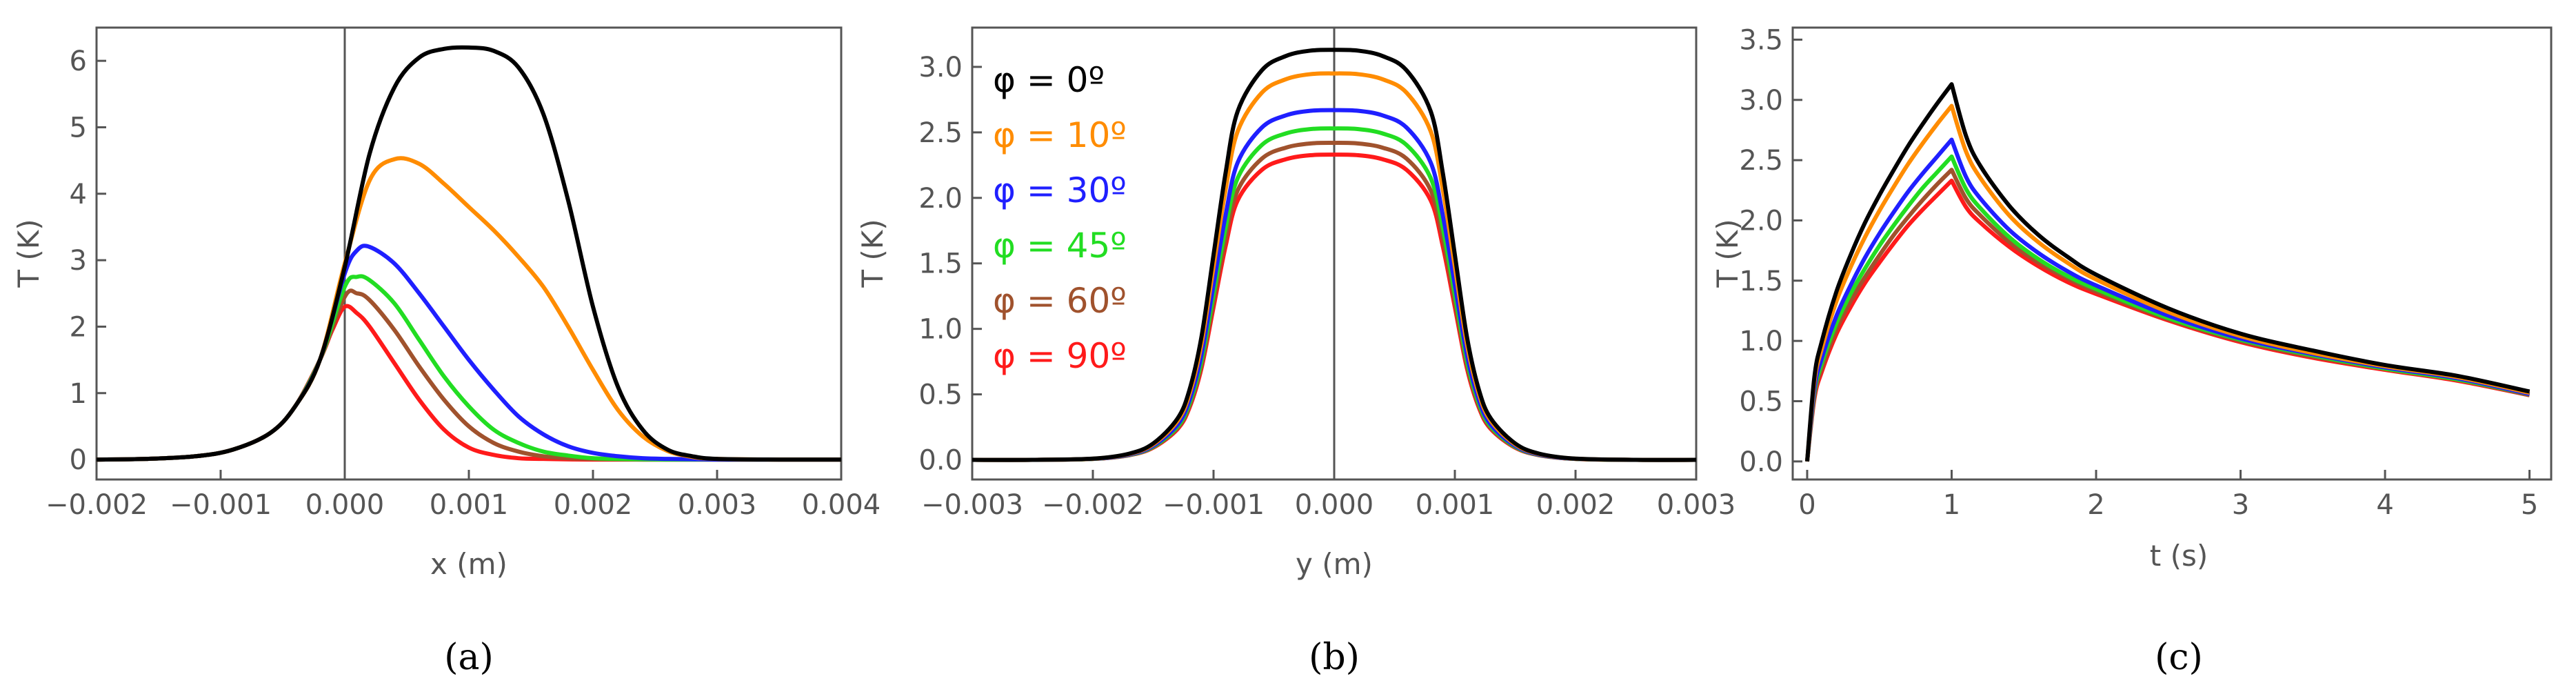 The width and height of the screenshot is (2576, 692). What do you see at coordinates (1806, 505) in the screenshot?
I see `xtick-label-c-0: 0` at bounding box center [1806, 505].